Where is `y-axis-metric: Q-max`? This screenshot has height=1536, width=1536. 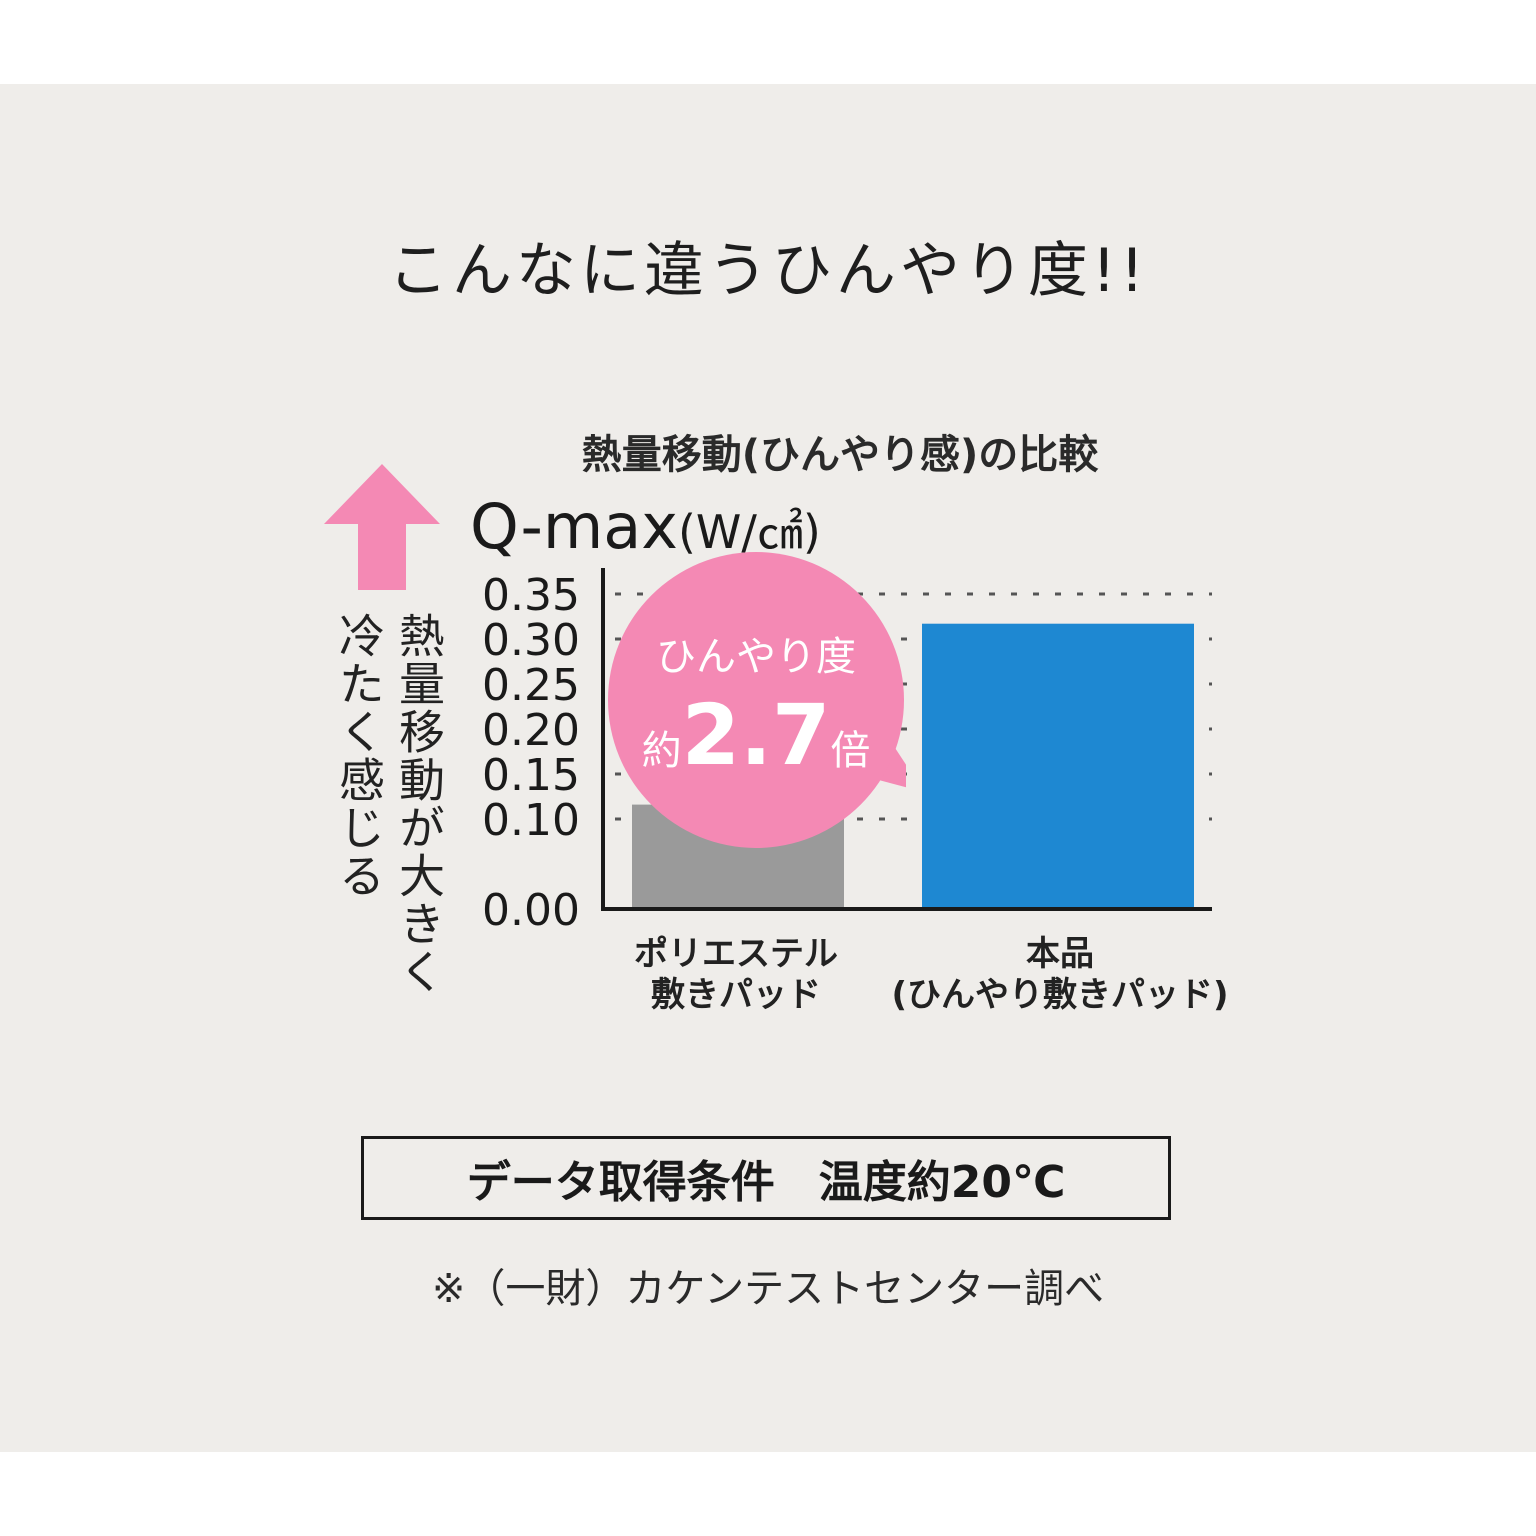 y-axis-metric: Q-max is located at coordinates (574, 526).